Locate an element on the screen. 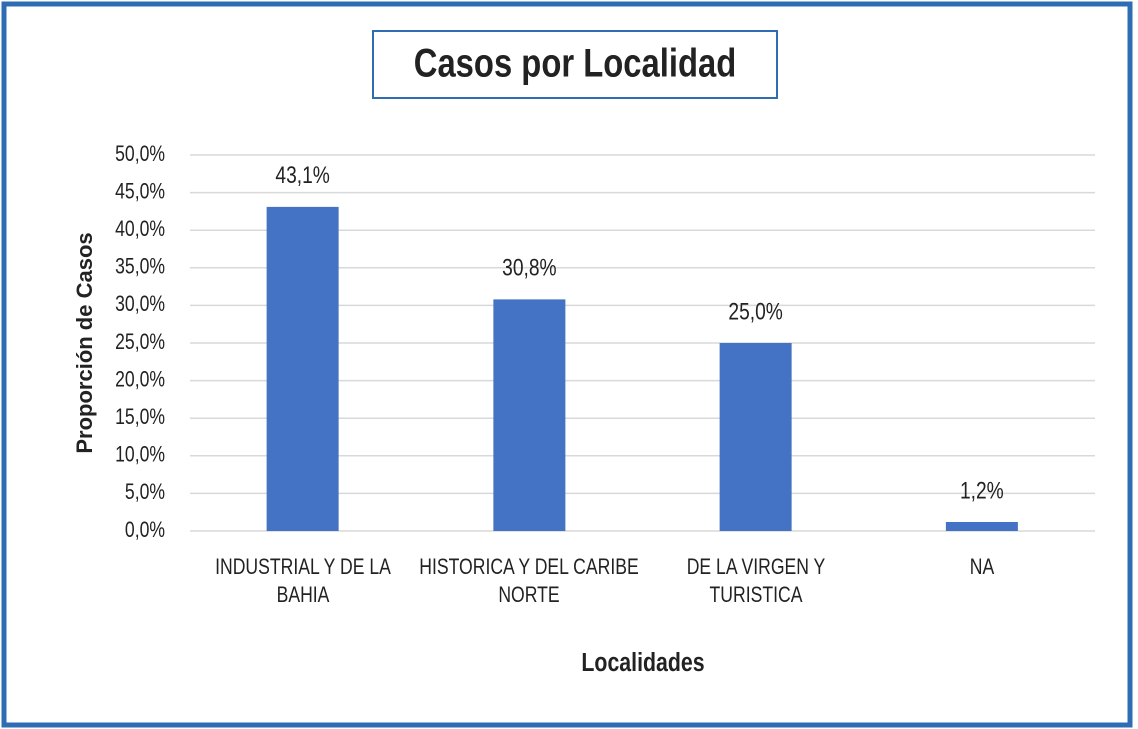 Image resolution: width=1138 pixels, height=729 pixels. y-tick-label: 40,0% is located at coordinates (140, 229).